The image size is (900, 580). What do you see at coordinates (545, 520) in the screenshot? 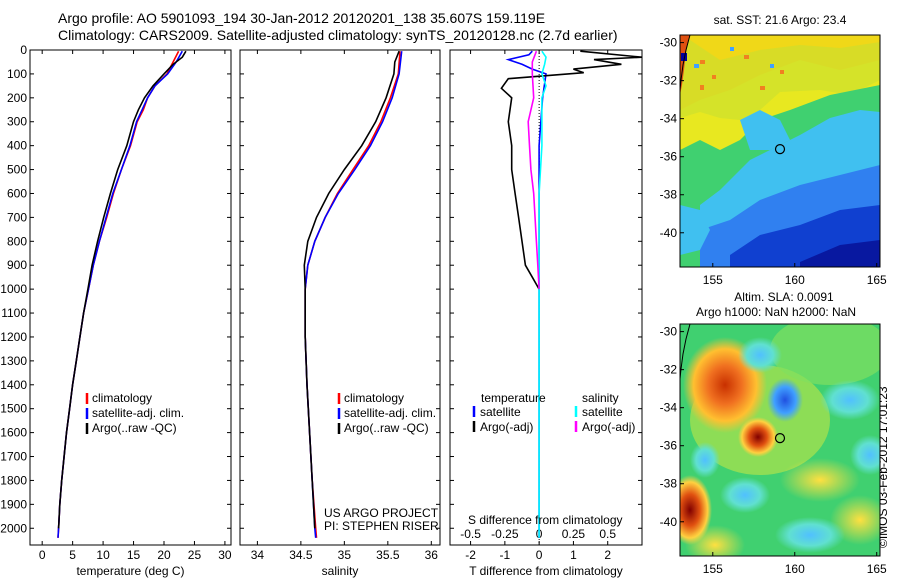
I see `s-difference-label: S difference from climatology` at bounding box center [545, 520].